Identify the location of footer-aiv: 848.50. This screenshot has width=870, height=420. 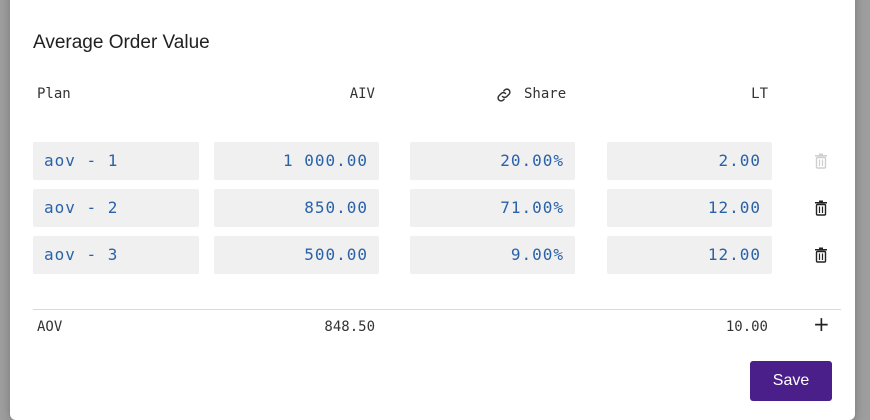
(349, 327).